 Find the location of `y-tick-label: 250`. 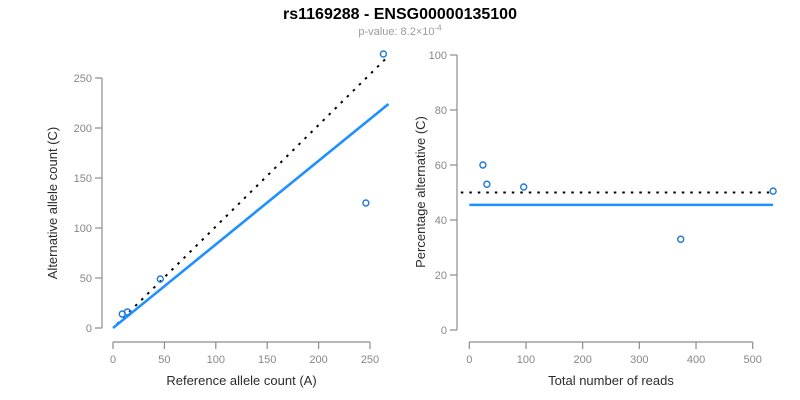

y-tick-label: 250 is located at coordinates (83, 79).